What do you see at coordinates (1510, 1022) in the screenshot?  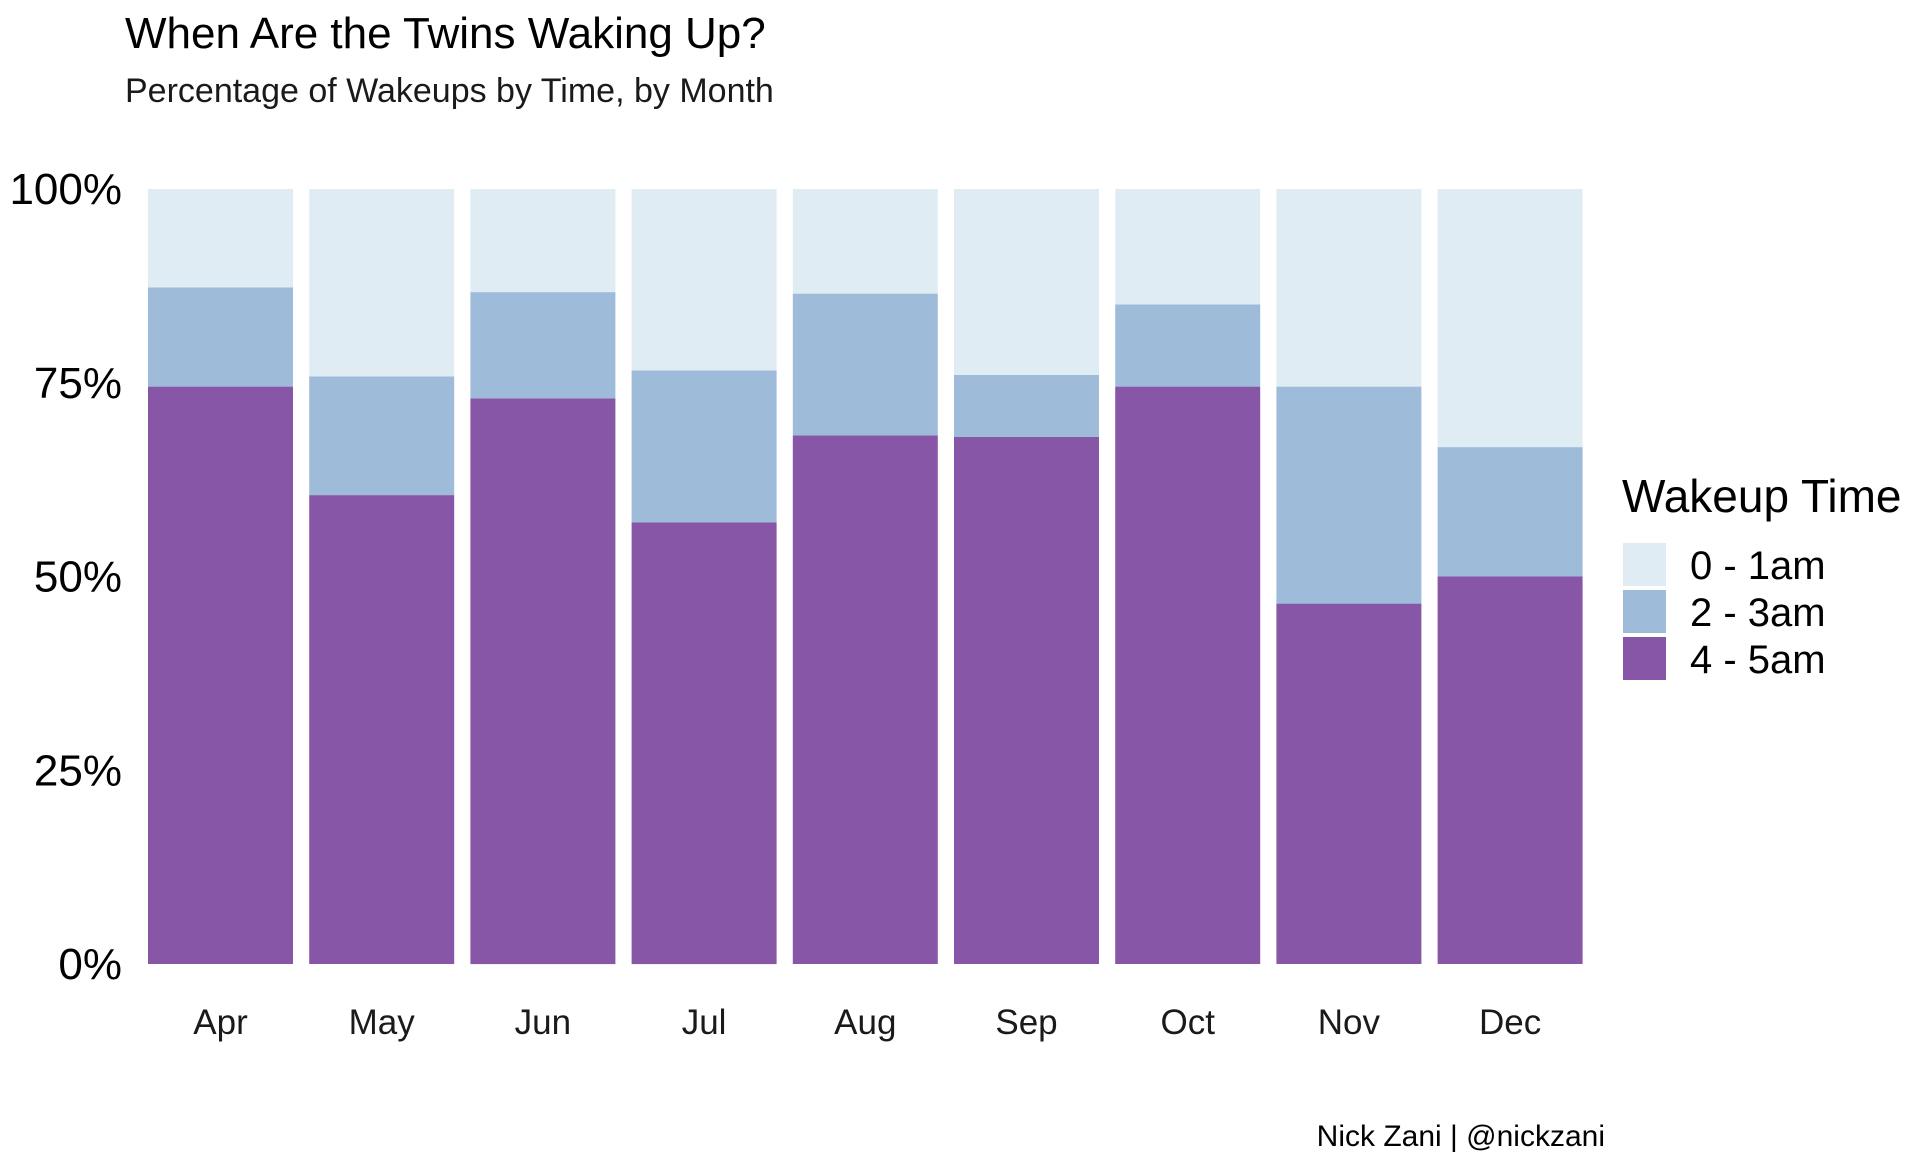 I see `x-tick-label: Dec` at bounding box center [1510, 1022].